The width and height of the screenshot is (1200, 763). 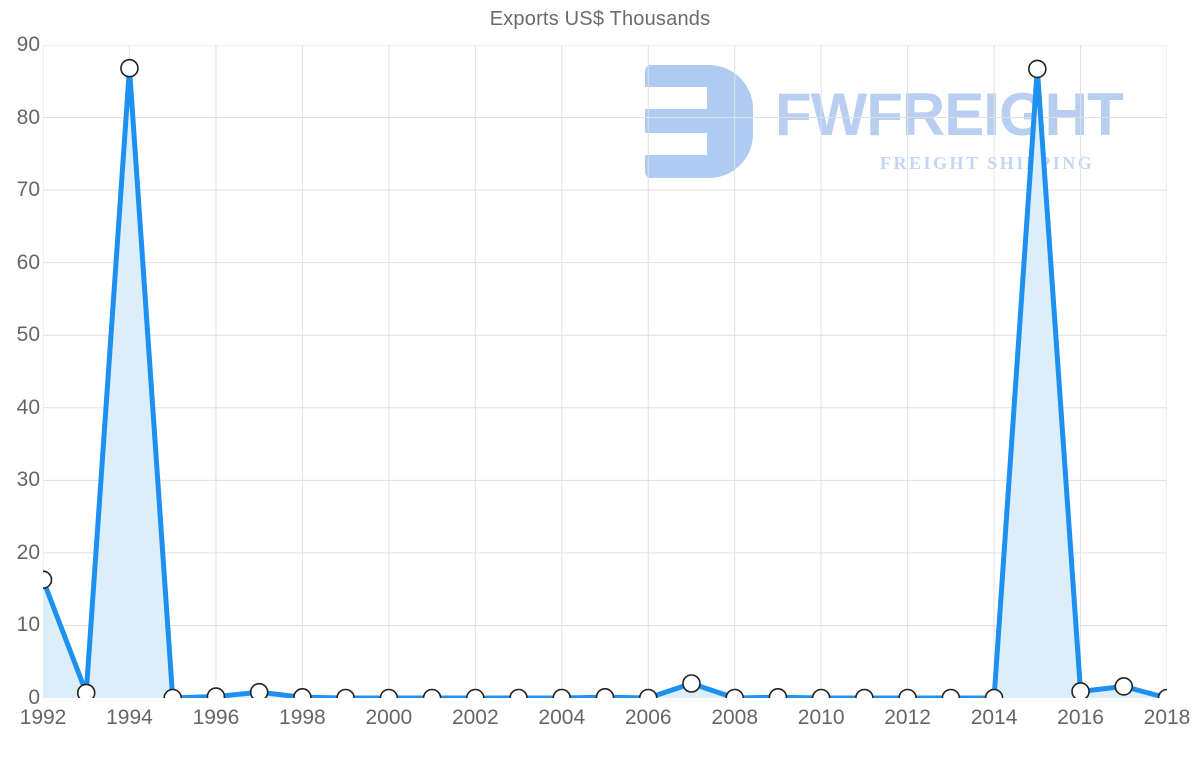 I want to click on x-axis-tick-label: 1992, so click(x=43, y=717).